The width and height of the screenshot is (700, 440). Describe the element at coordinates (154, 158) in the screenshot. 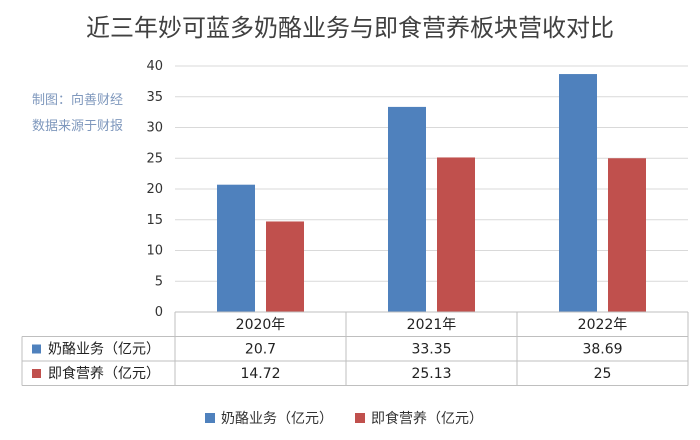

I see `y-tick-label: 25` at that location.